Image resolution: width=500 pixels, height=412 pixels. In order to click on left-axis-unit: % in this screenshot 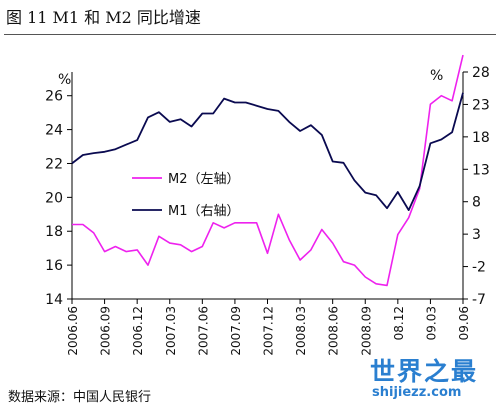, I will do `click(64, 80)`.